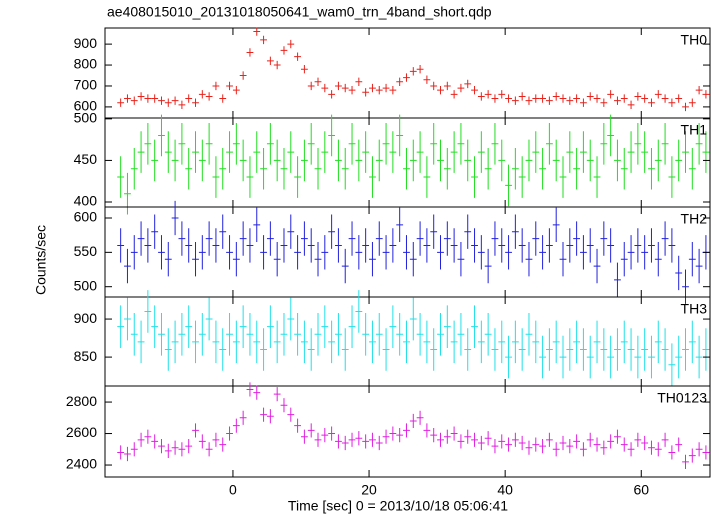 This screenshot has height=516, width=717. I want to click on y-tick-label: 850, so click(86, 356).